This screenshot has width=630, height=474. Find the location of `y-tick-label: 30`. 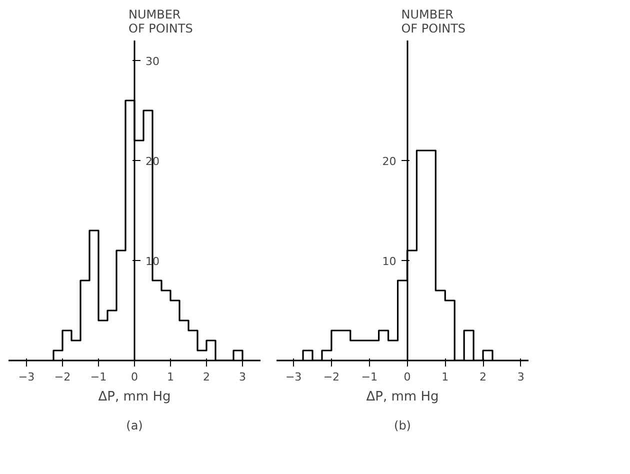

y-tick-label: 30 is located at coordinates (153, 61).